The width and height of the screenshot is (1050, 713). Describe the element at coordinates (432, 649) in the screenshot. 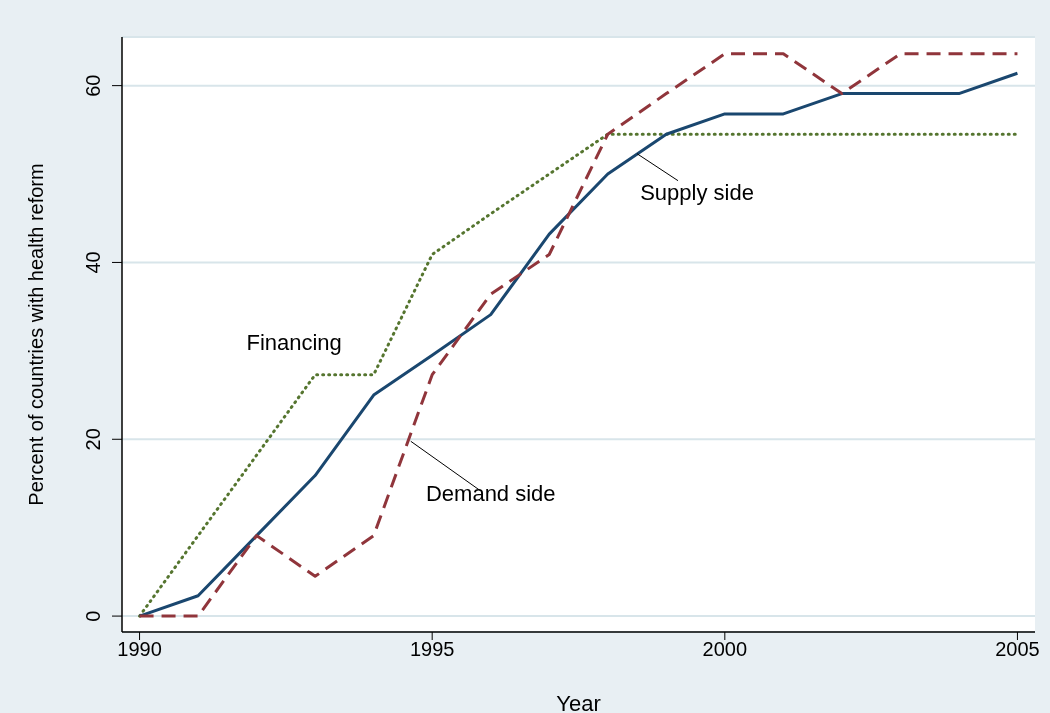

I see `x-tick-label: 1995` at that location.